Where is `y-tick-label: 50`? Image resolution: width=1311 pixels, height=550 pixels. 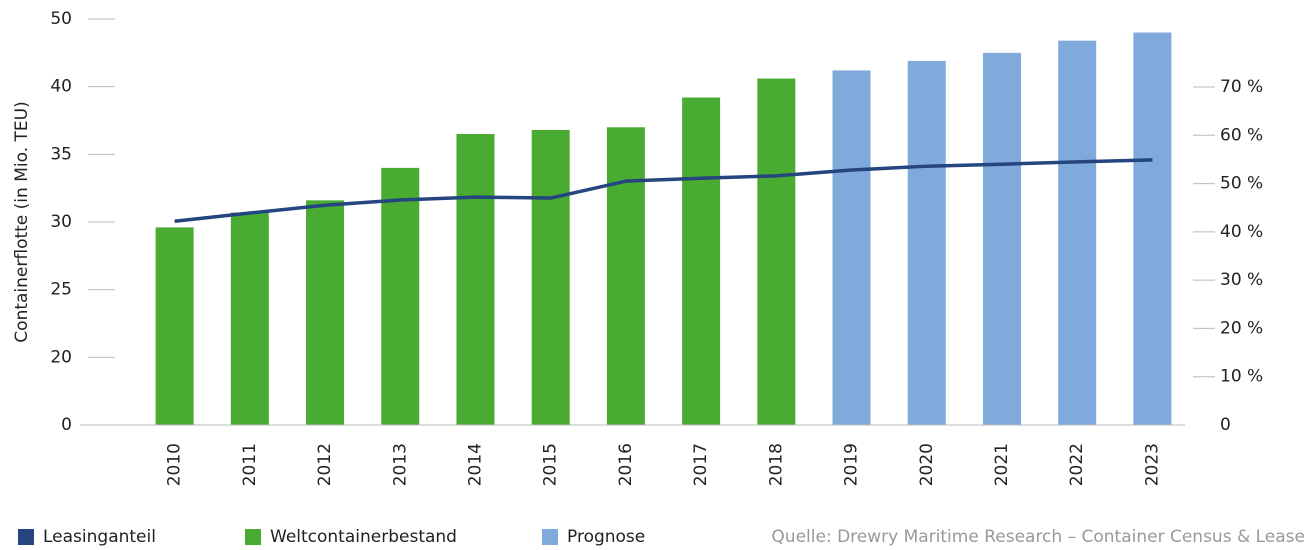 y-tick-label: 50 is located at coordinates (61, 19).